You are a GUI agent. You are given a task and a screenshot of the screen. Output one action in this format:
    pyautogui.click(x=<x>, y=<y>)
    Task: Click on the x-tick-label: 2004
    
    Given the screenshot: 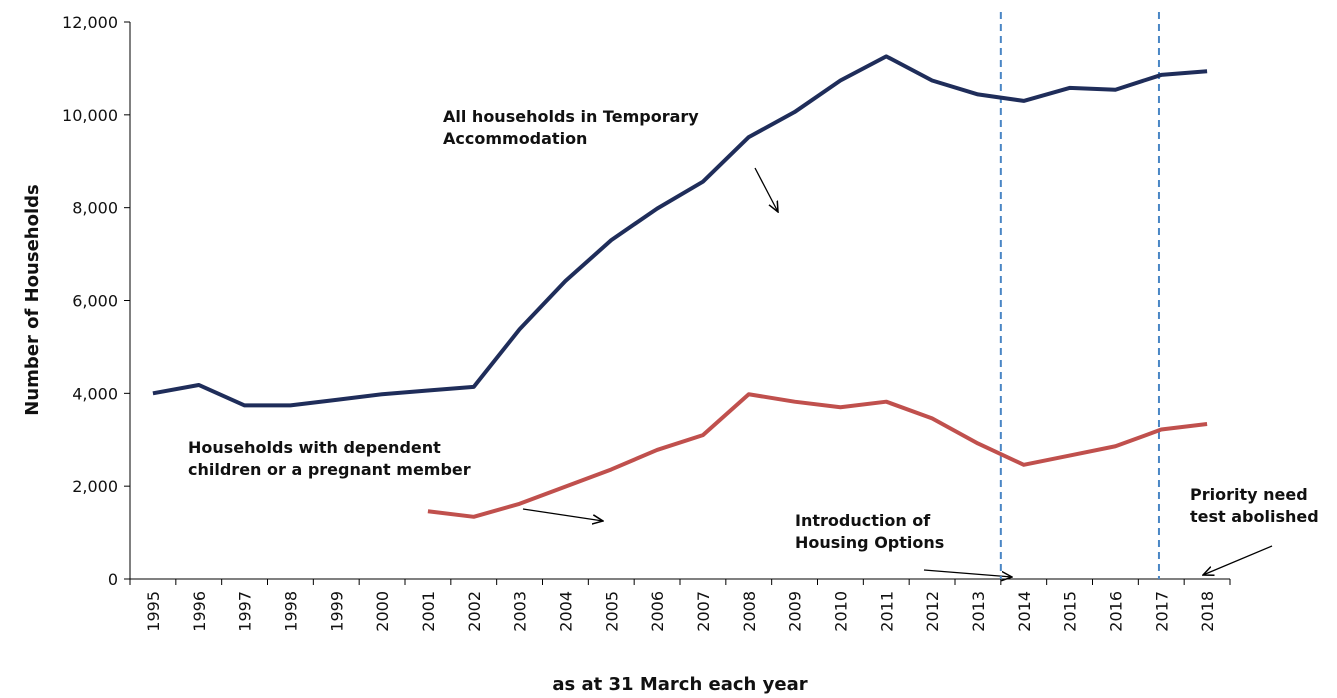 What is the action you would take?
    pyautogui.click(x=565, y=611)
    